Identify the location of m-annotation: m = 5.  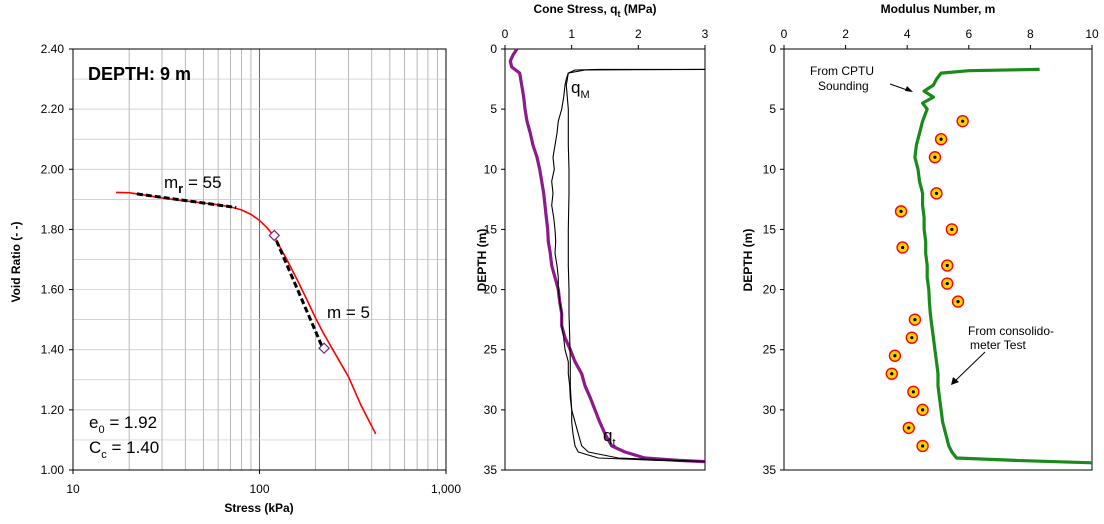
(348, 312).